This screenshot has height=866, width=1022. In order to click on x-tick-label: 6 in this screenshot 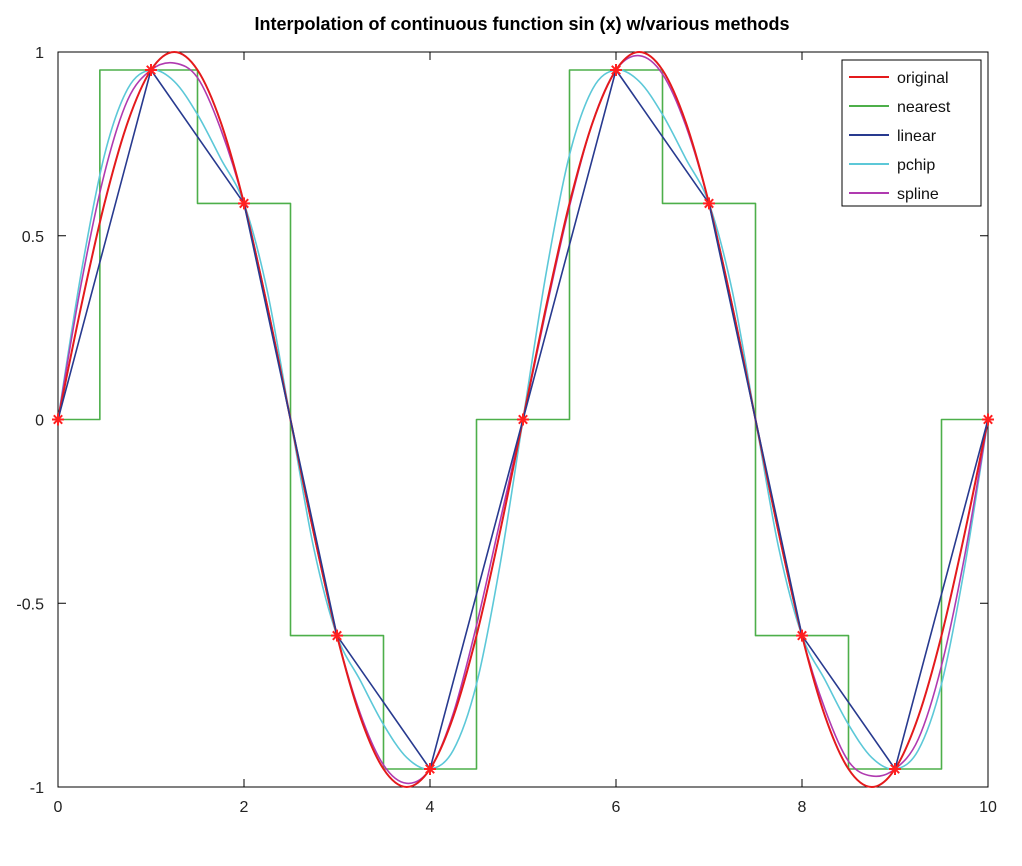, I will do `click(616, 807)`.